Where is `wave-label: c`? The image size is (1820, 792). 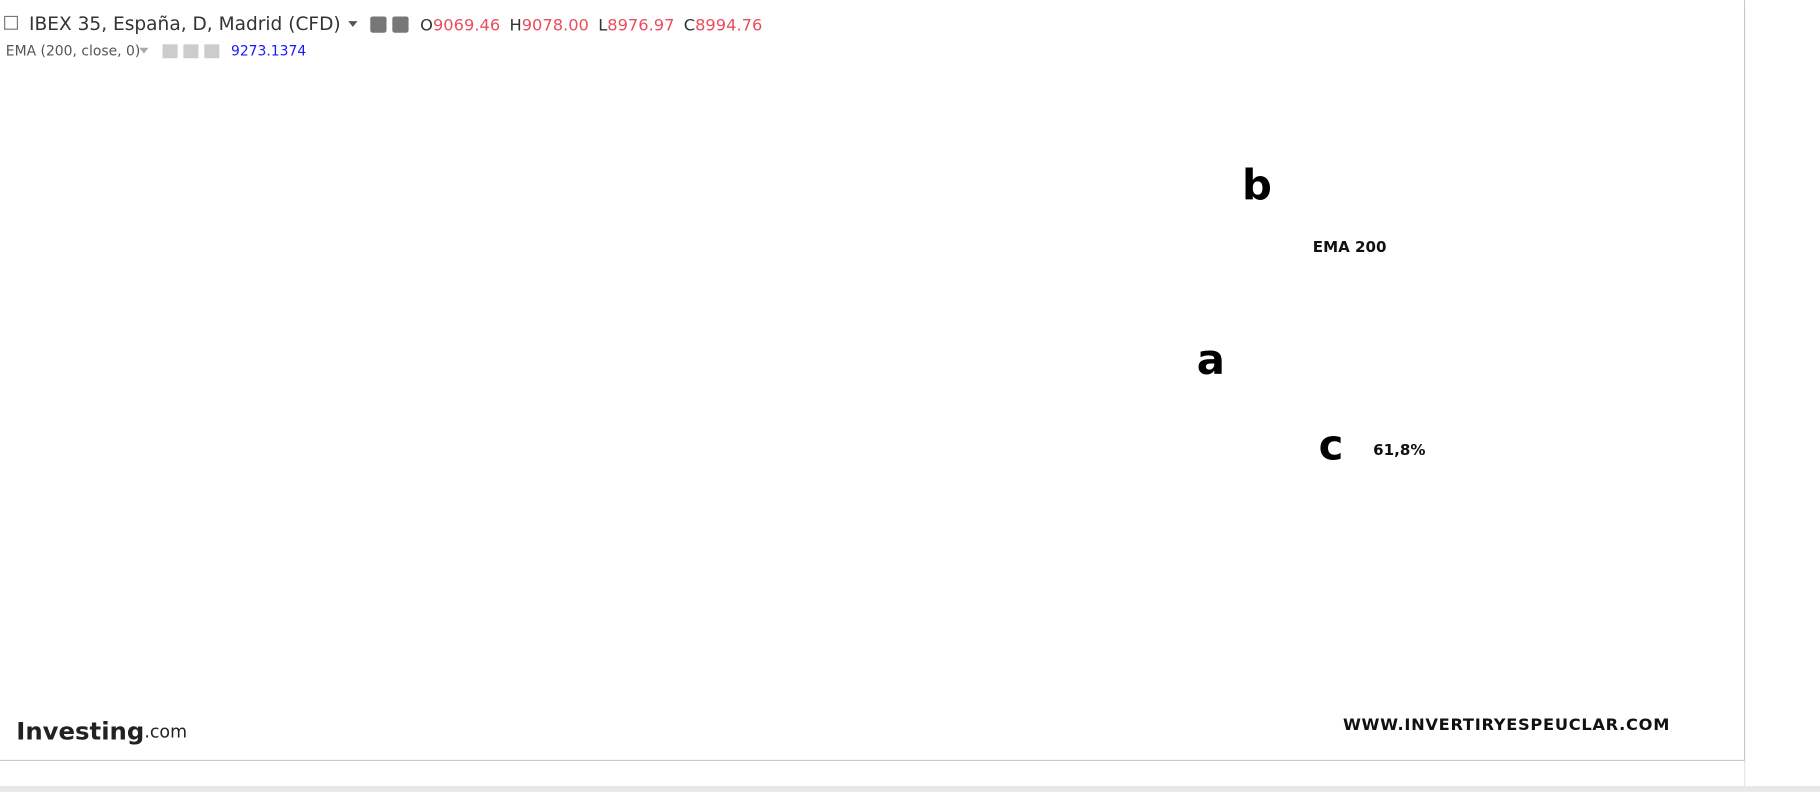
wave-label: c is located at coordinates (1331, 445).